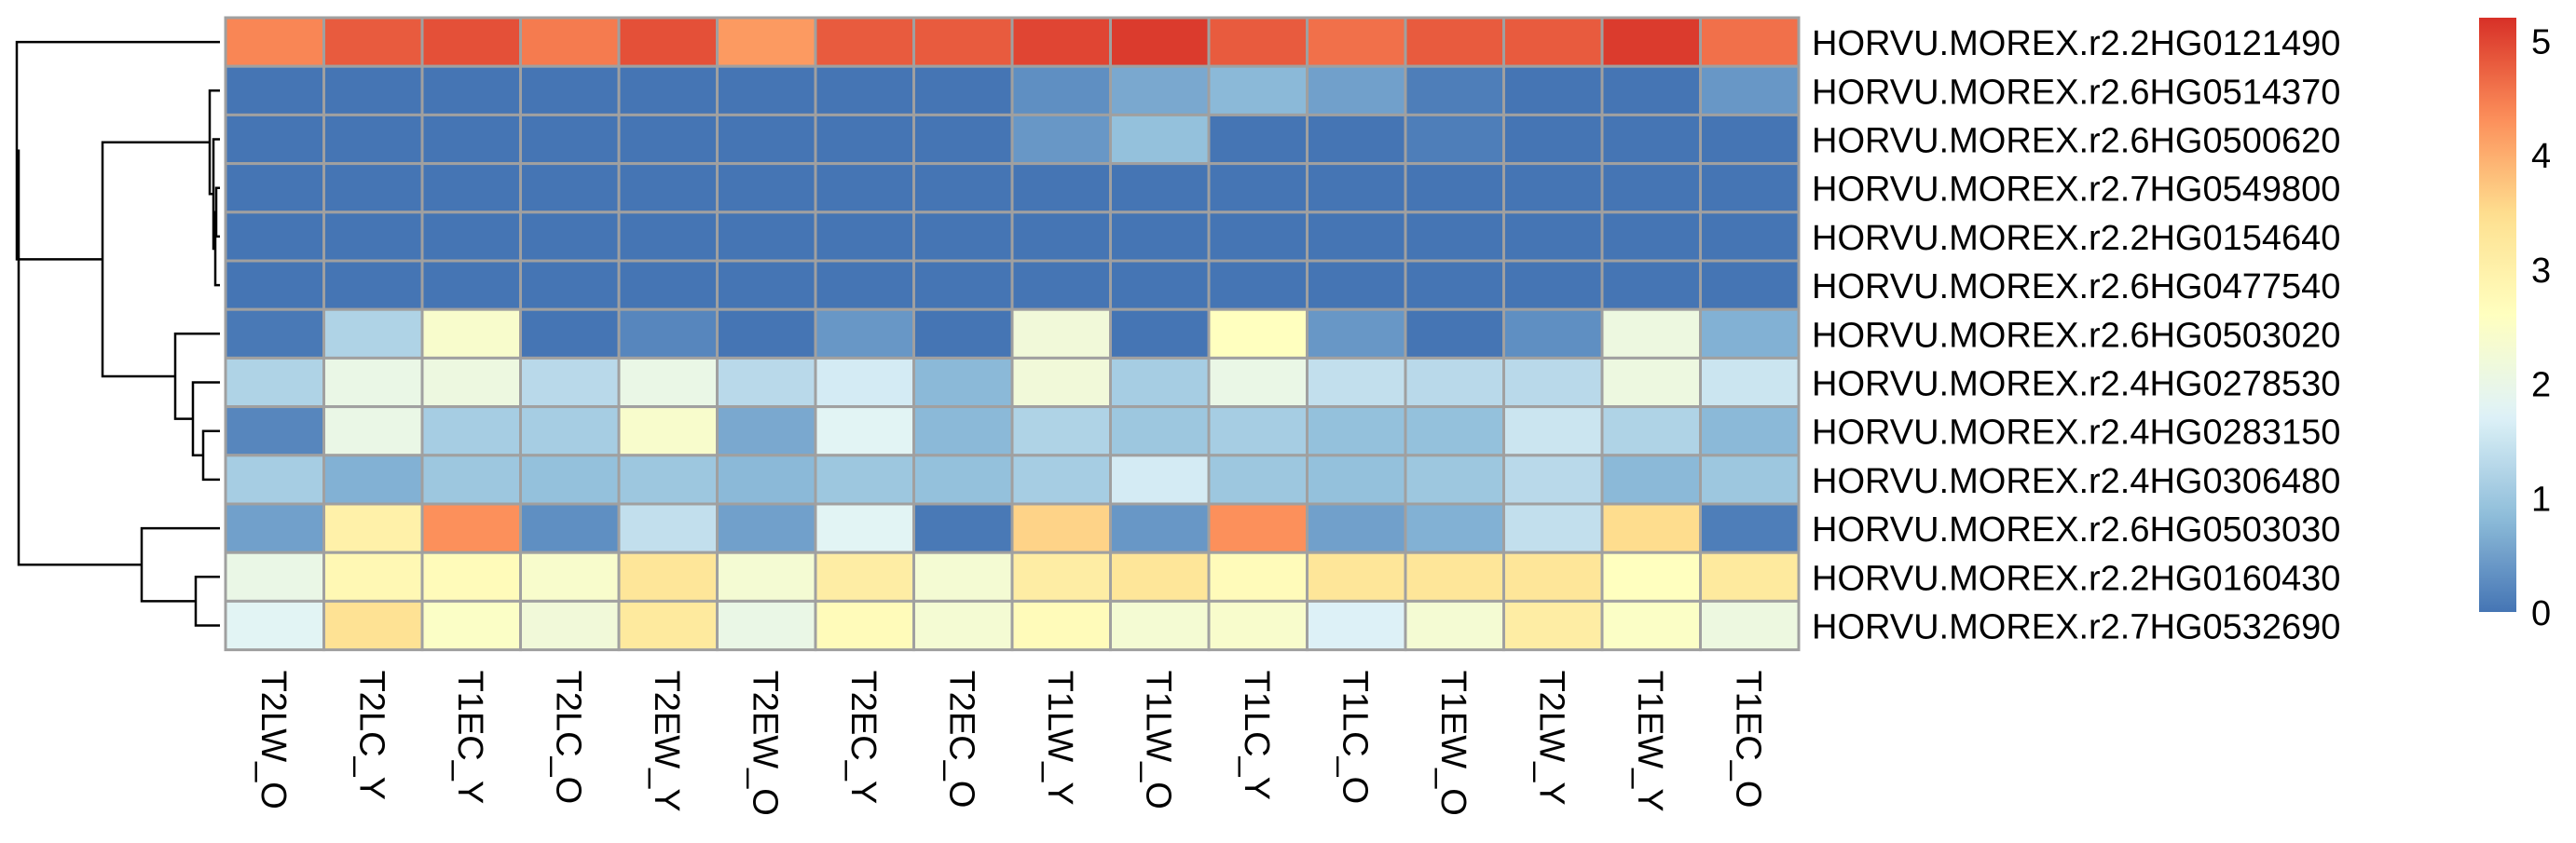 This screenshot has height=843, width=2576. Describe the element at coordinates (2515, 325) in the screenshot. I see `color-legend: 0 1 2 3 4 5` at that location.